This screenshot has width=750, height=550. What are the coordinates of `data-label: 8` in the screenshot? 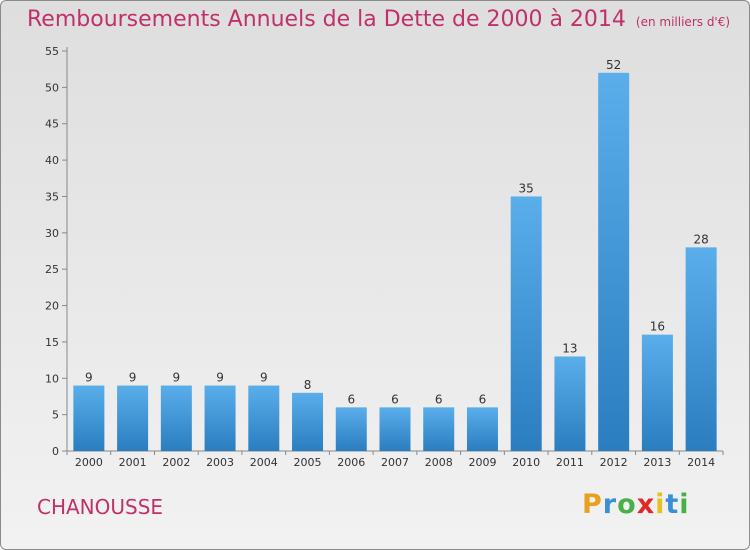 It's located at (308, 385).